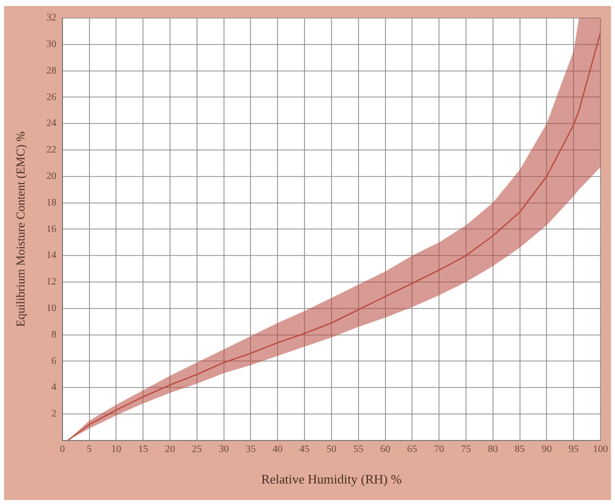  I want to click on x-tick-label: 95, so click(573, 450).